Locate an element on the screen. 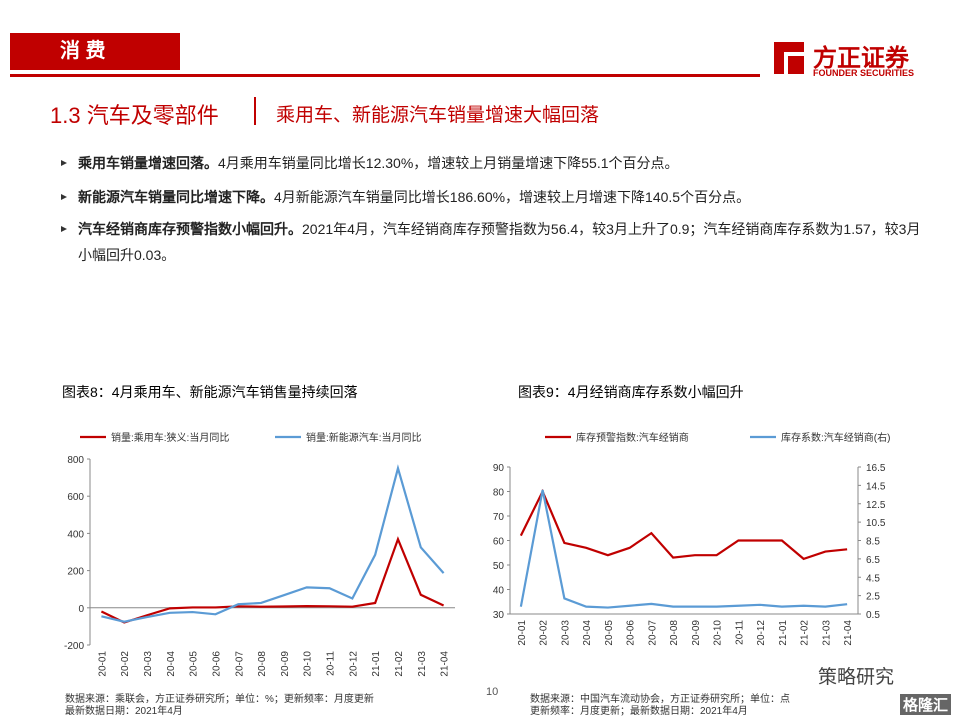 The image size is (960, 720). y2-tick-label: 10.5 is located at coordinates (876, 523).